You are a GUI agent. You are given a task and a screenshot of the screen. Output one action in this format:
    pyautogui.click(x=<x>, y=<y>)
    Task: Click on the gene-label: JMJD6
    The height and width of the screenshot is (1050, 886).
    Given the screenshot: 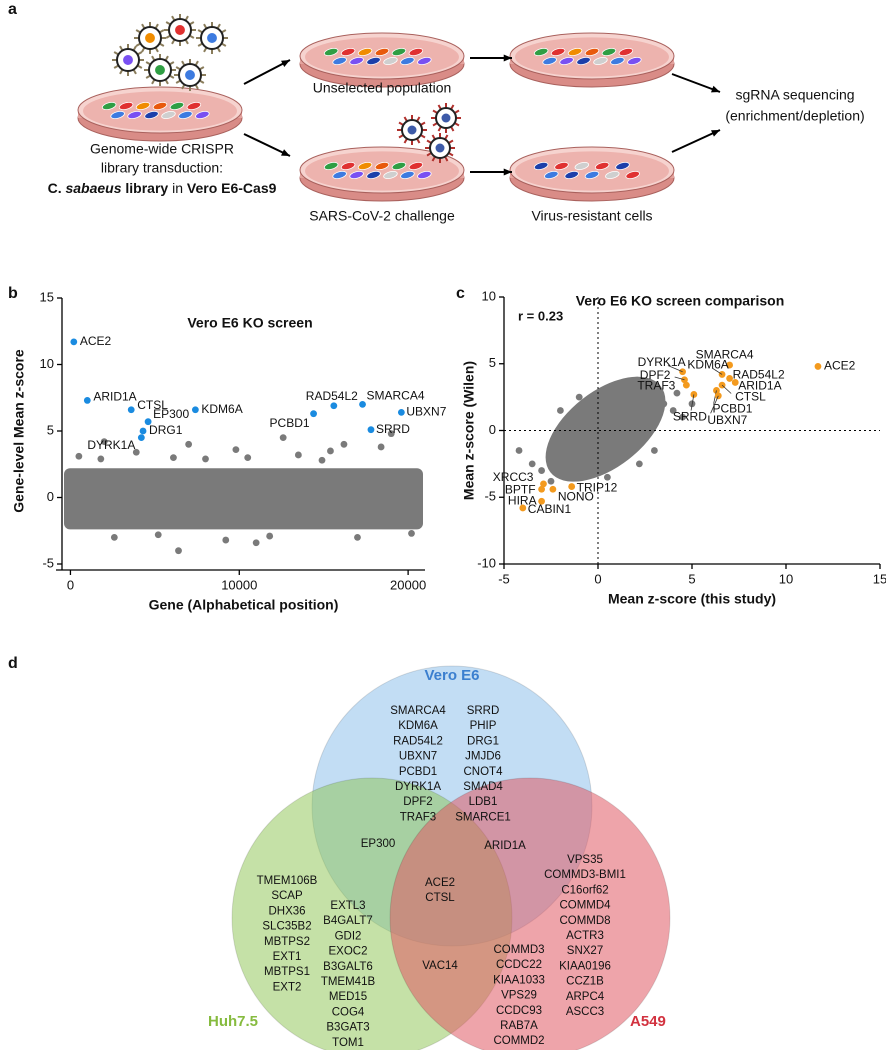 What is the action you would take?
    pyautogui.click(x=483, y=757)
    